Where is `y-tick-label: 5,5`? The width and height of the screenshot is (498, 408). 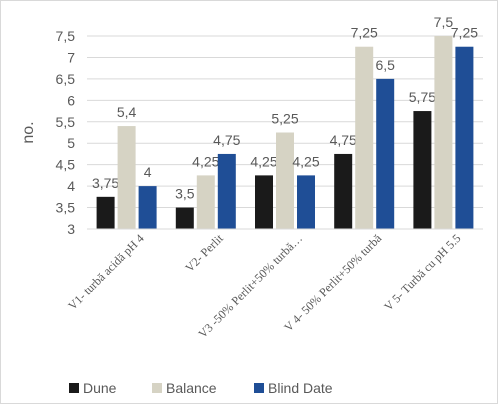
y-tick-label: 5,5 is located at coordinates (66, 122).